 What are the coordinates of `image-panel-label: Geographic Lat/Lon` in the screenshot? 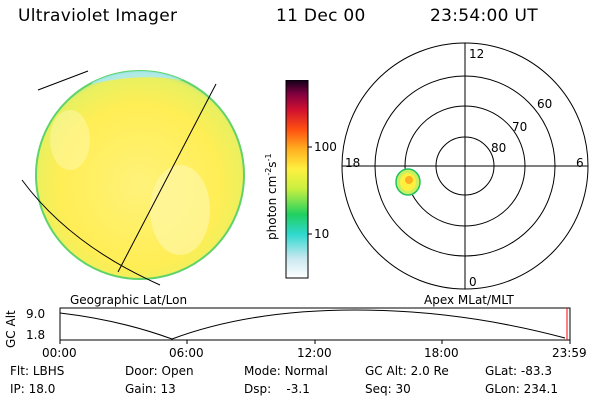 It's located at (129, 300).